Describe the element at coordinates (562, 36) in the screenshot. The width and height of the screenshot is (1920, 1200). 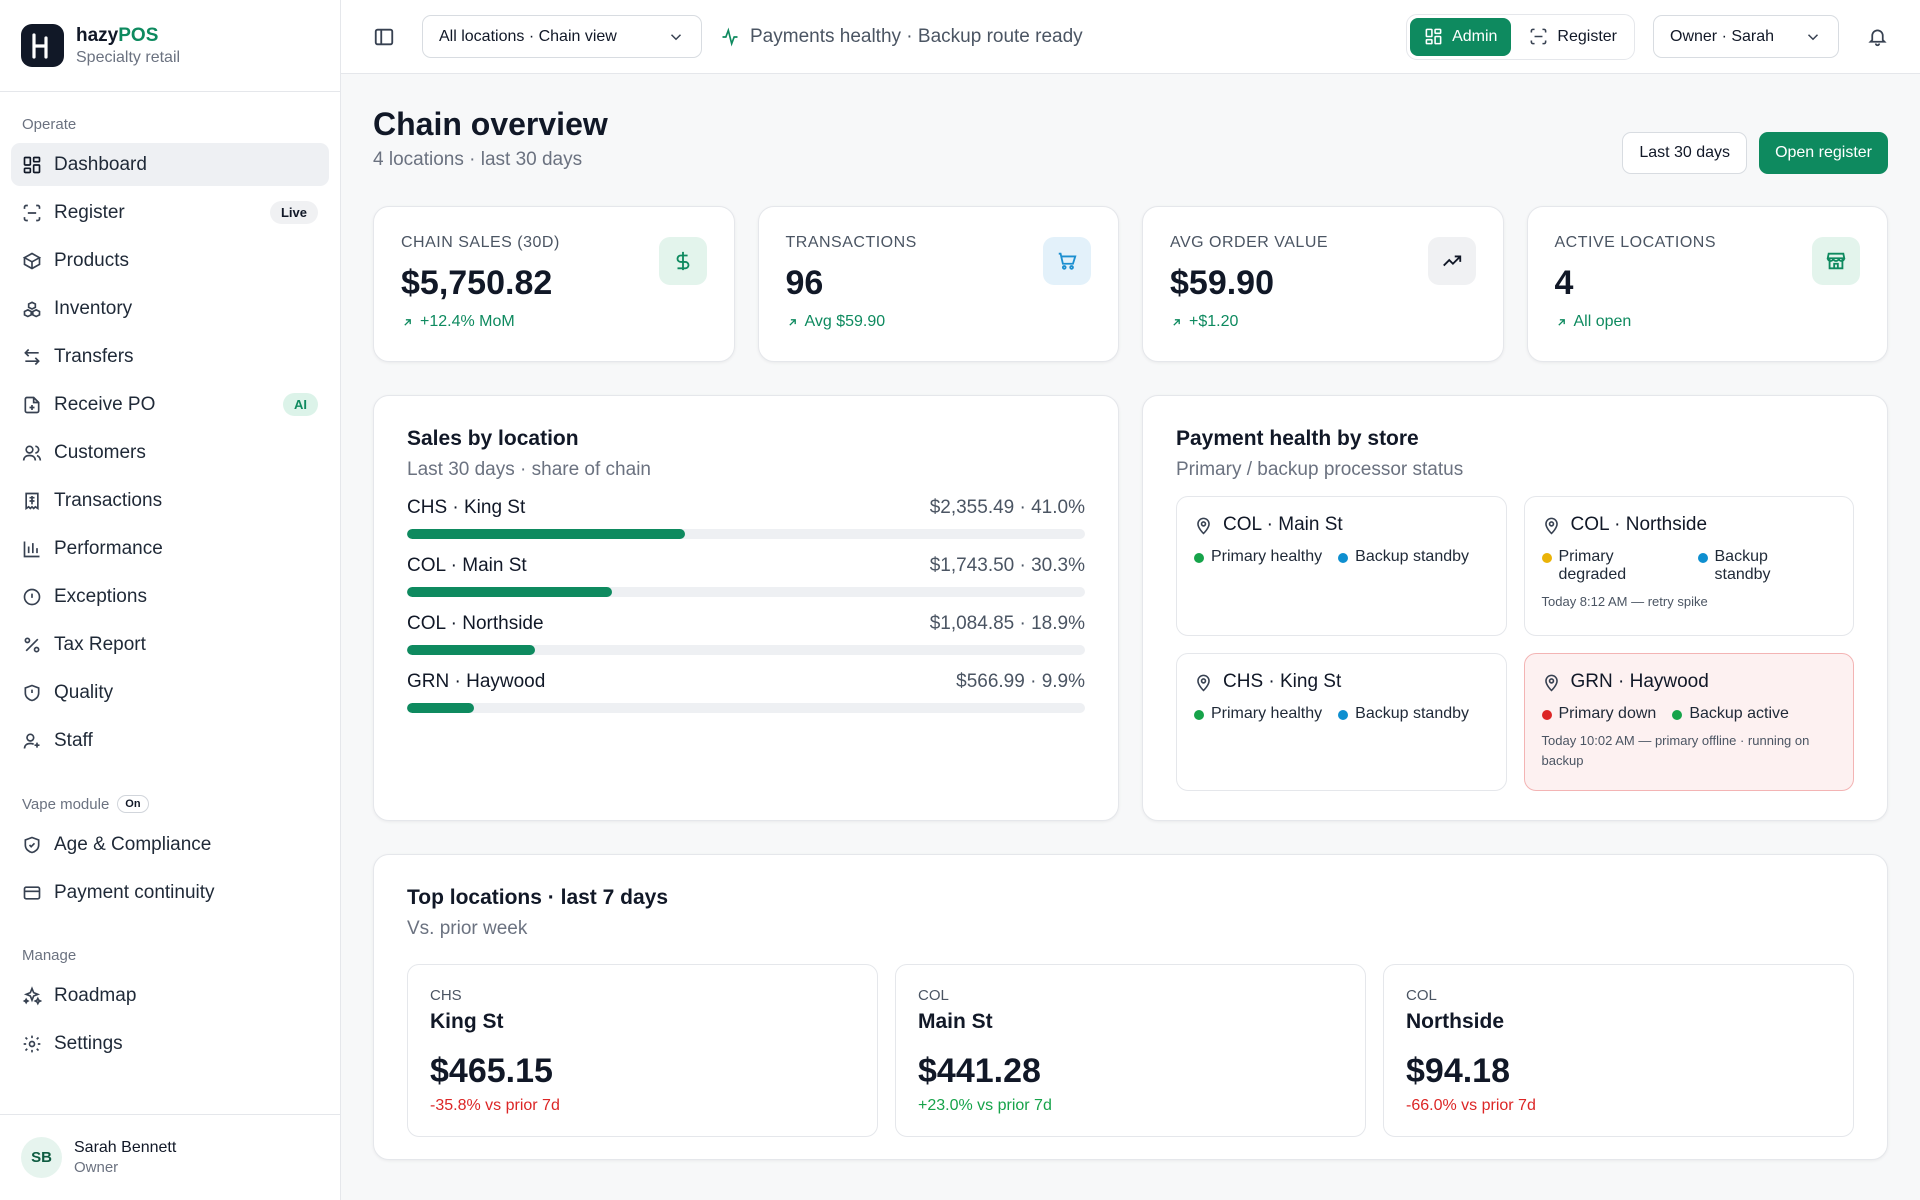
I see `location-select: All locations · Chain view` at that location.